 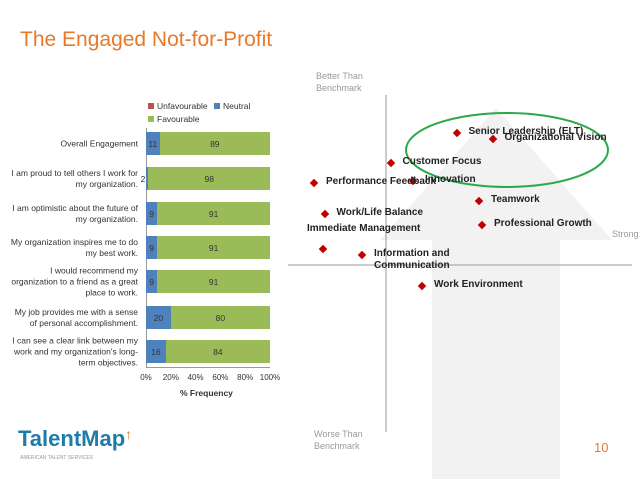 I want to click on talentmap-logo: TalentMap↑, so click(x=75, y=439).